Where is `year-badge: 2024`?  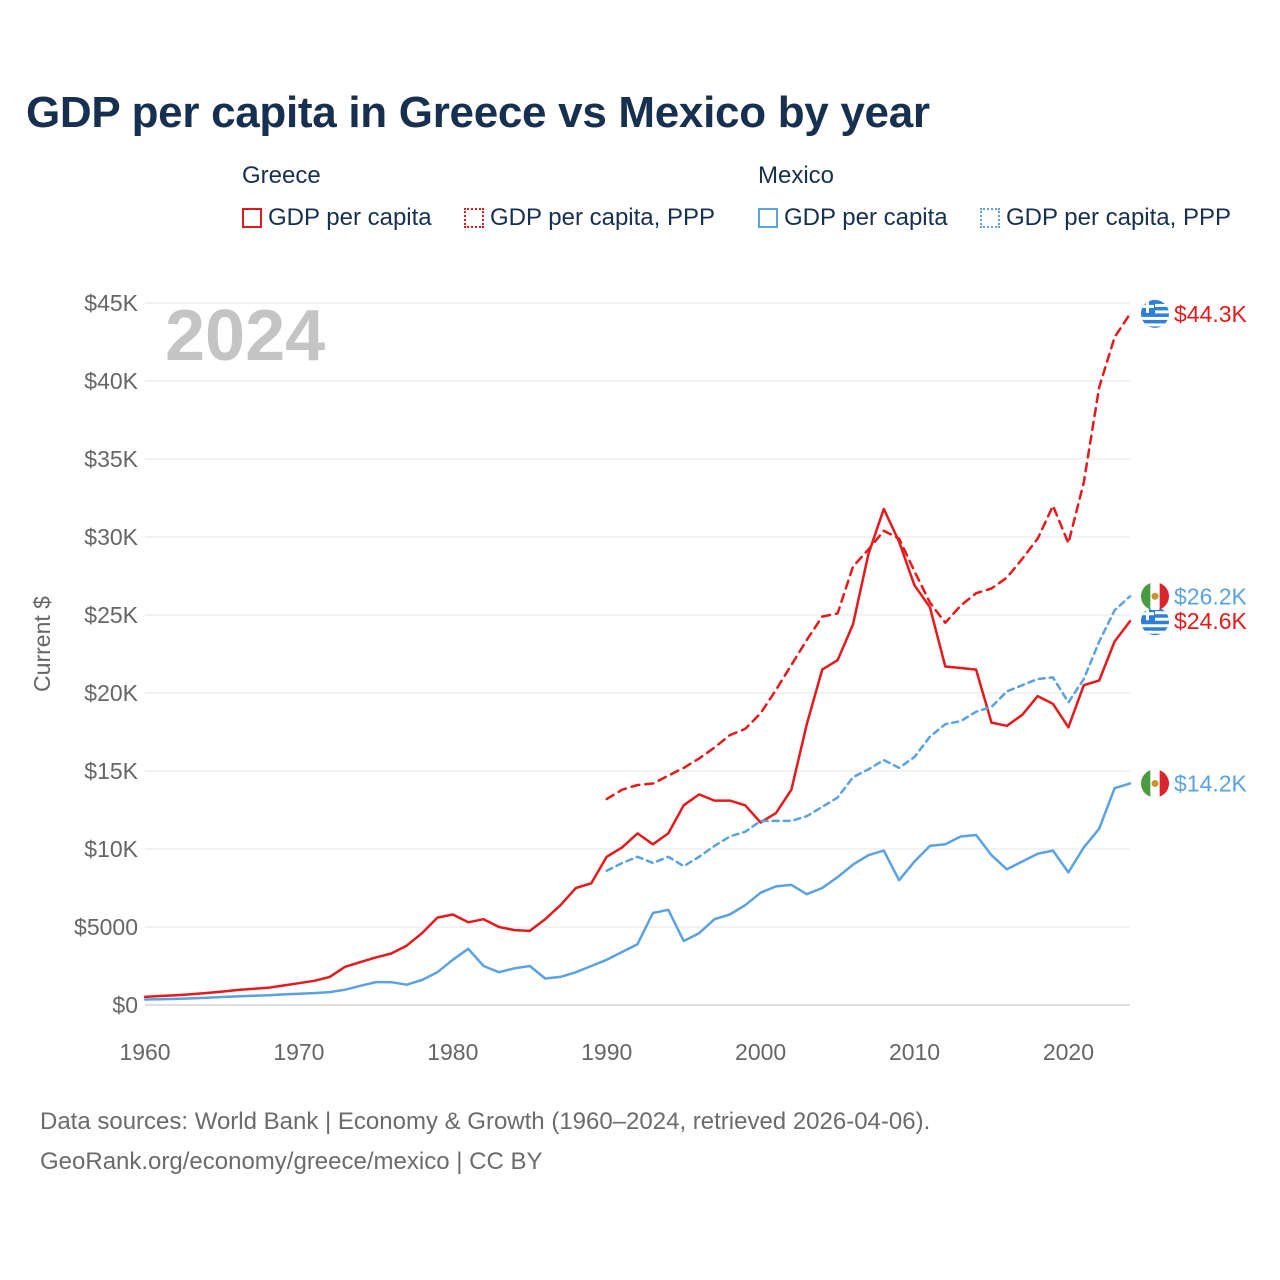 year-badge: 2024 is located at coordinates (245, 336).